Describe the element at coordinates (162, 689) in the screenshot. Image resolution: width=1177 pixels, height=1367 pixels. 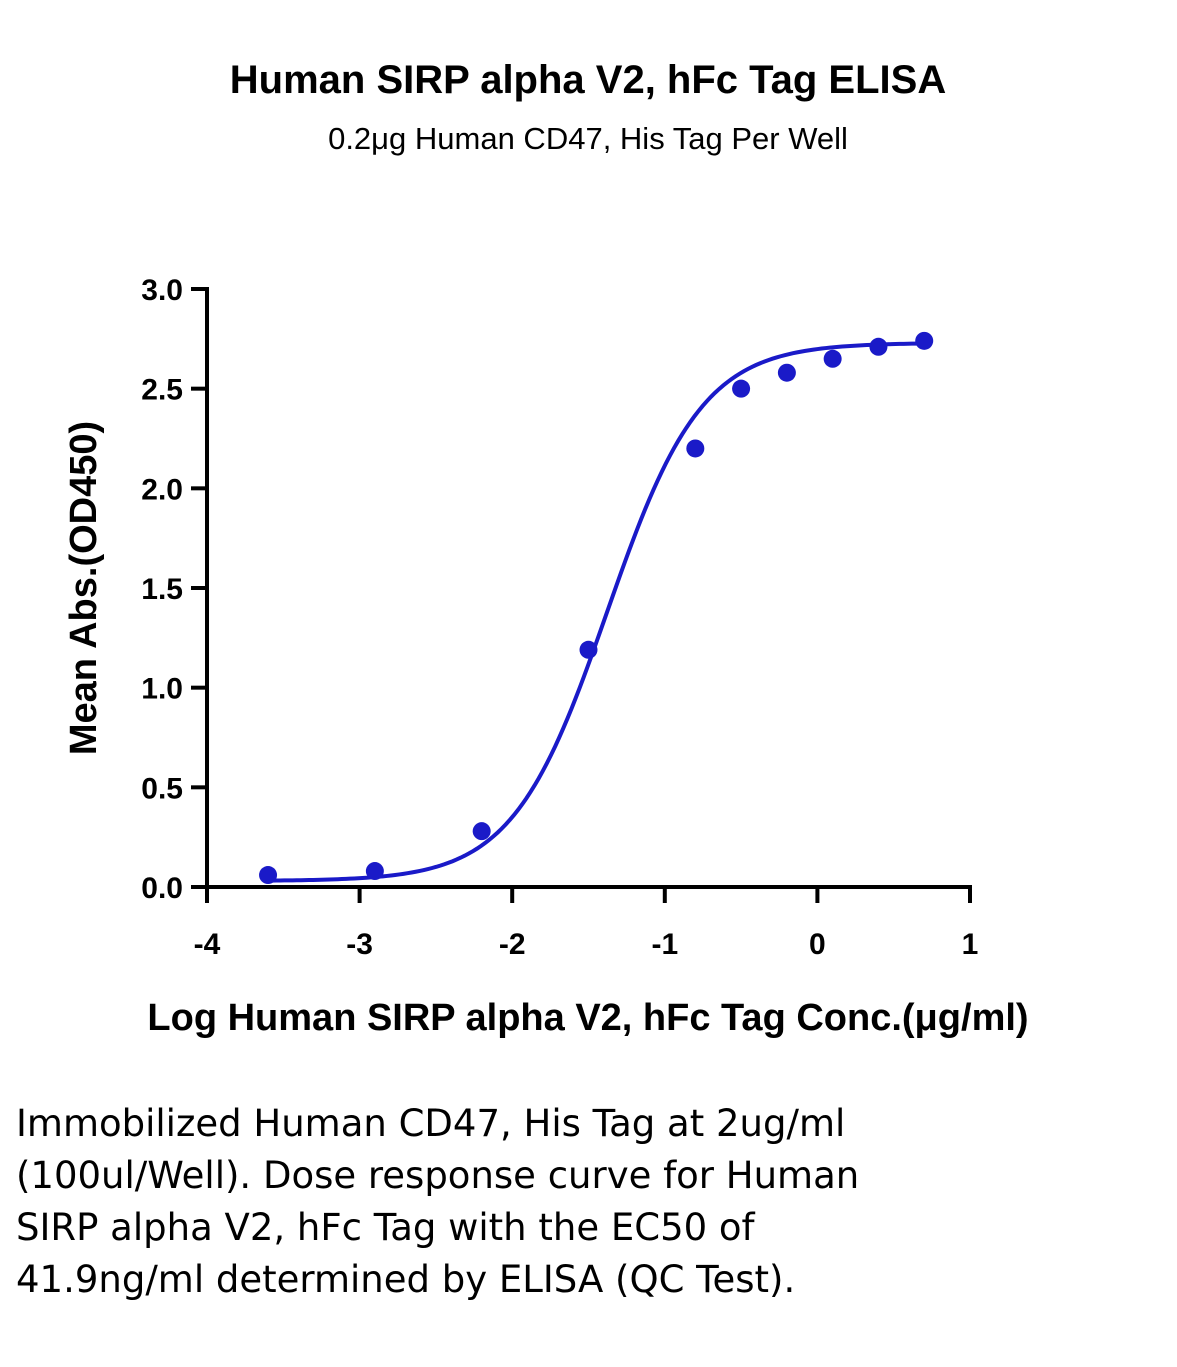
I see `y-tick-label: 1.0` at that location.